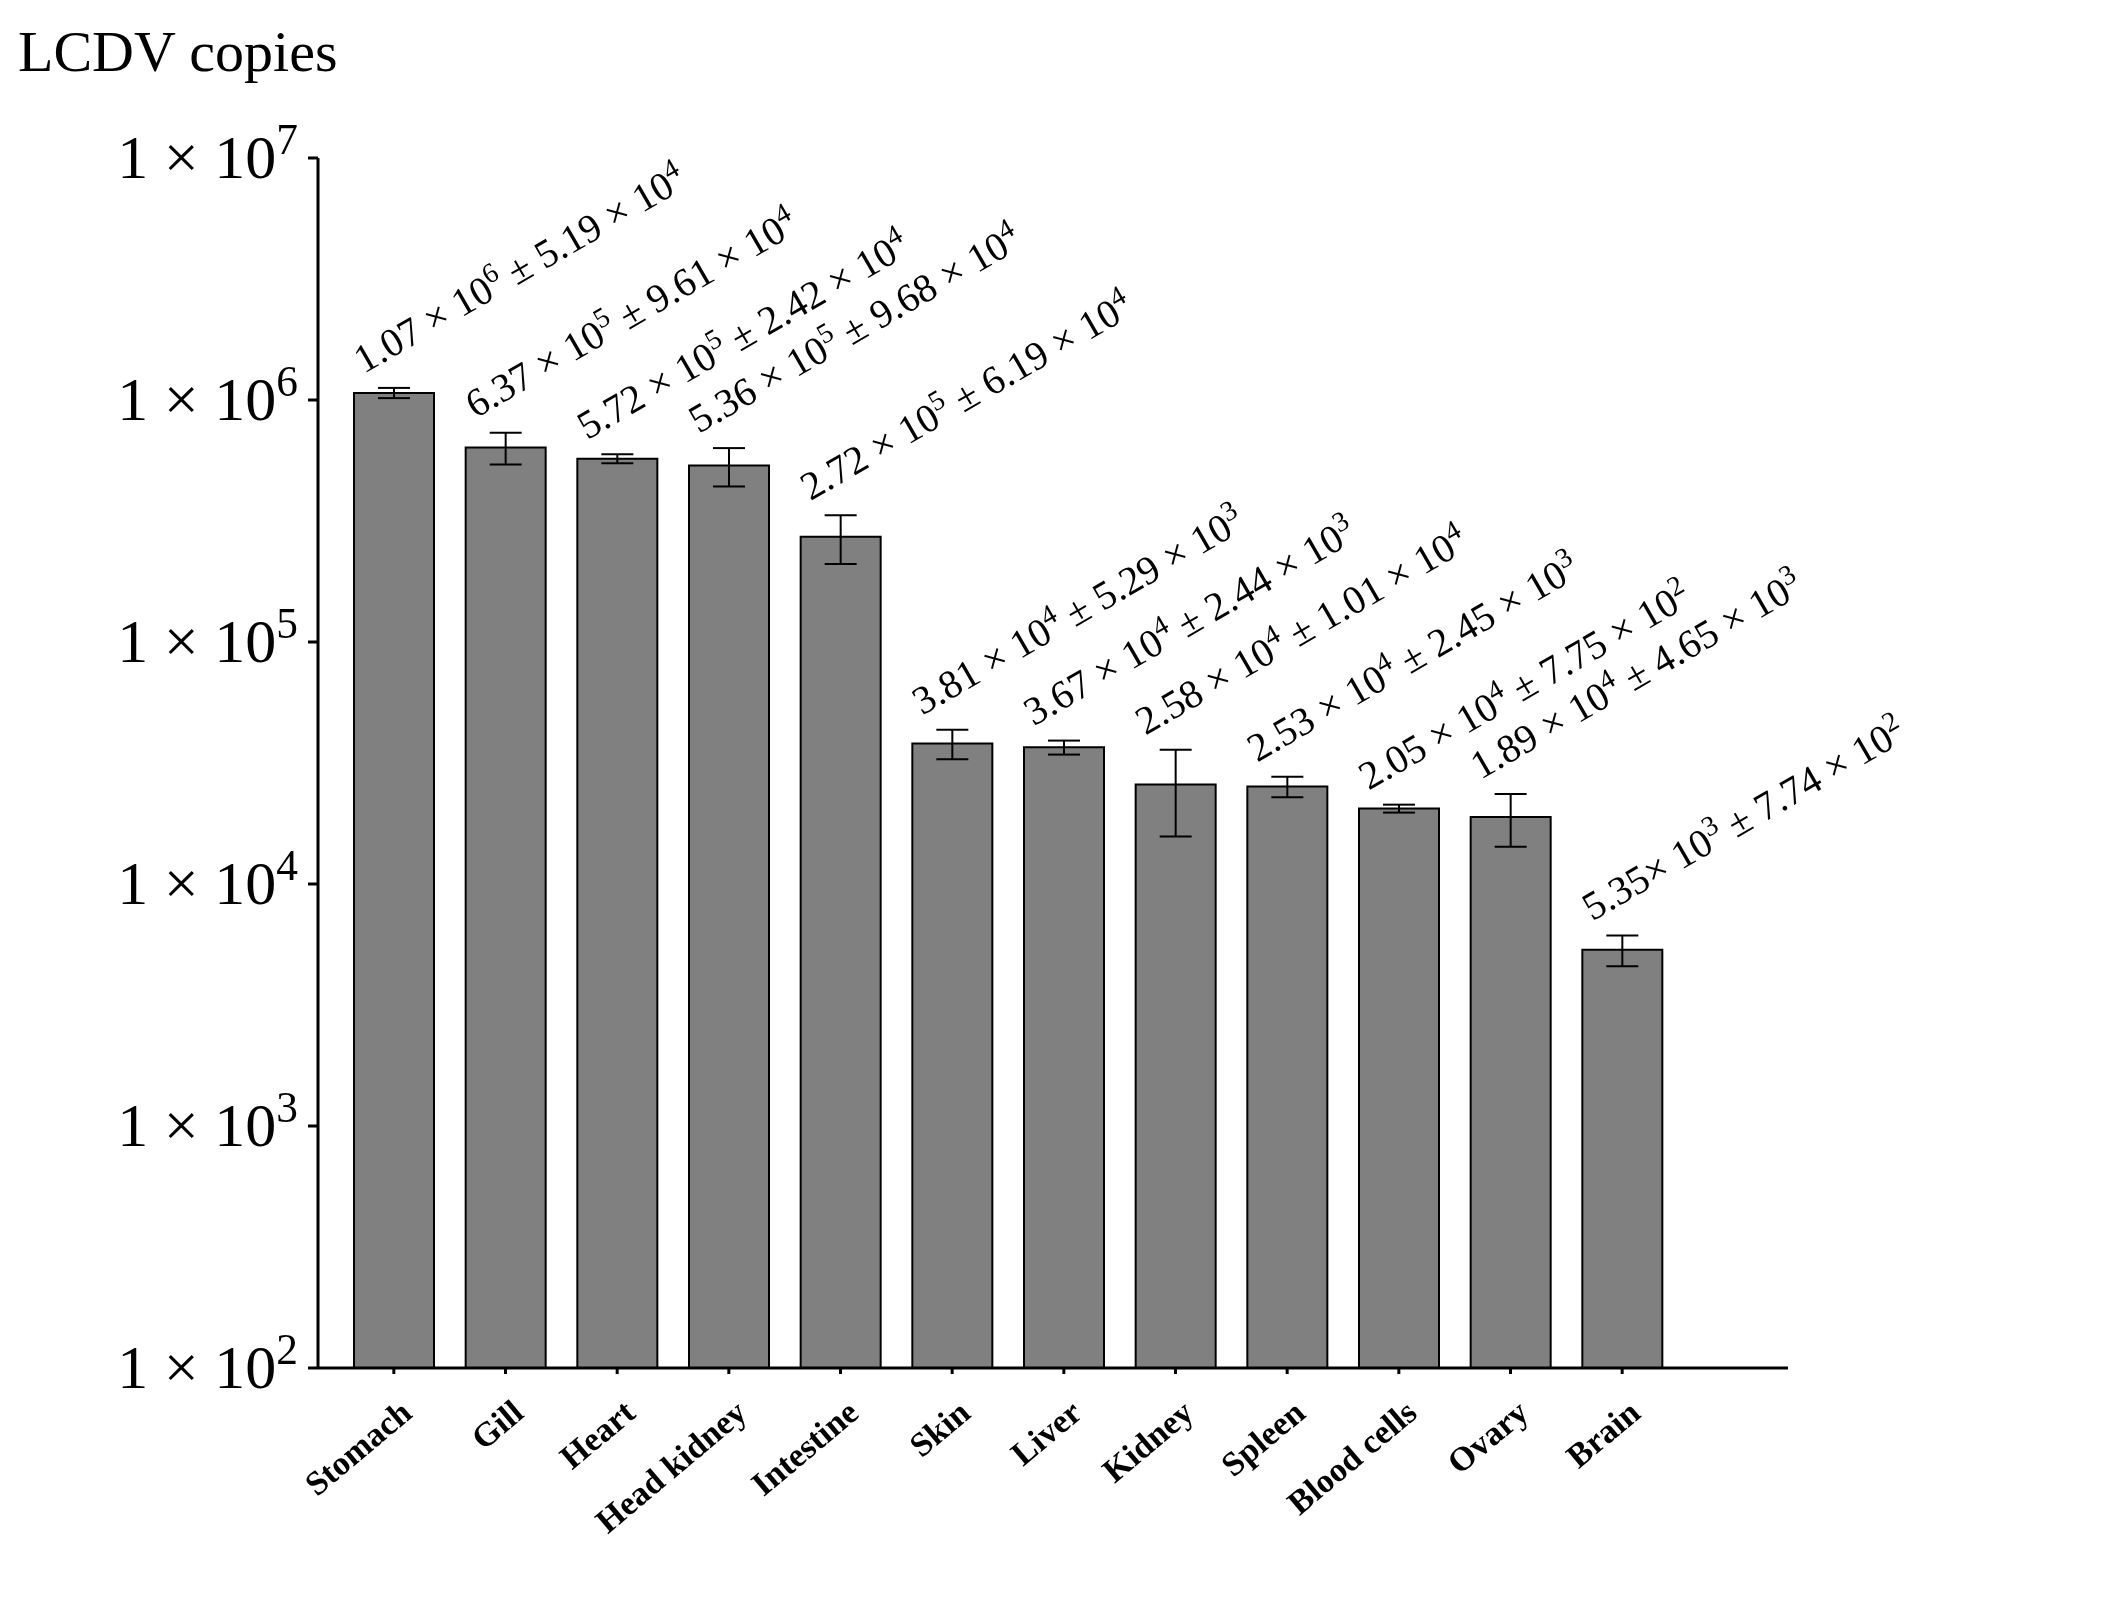  What do you see at coordinates (207, 1121) in the screenshot?
I see `y-tick-label: 1 × 10$^{3}$` at bounding box center [207, 1121].